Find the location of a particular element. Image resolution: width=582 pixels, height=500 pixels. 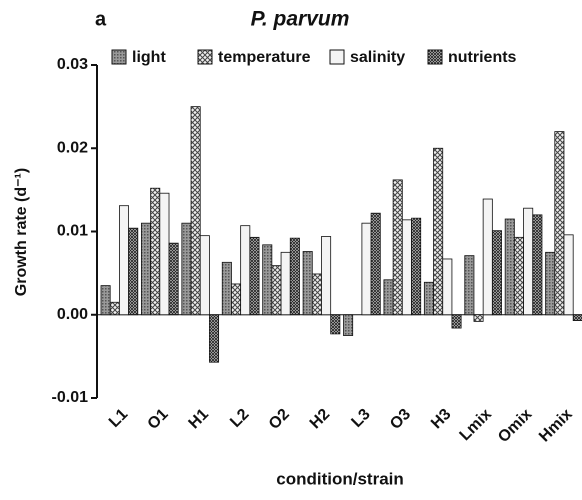

x-tick-label: H3 is located at coordinates (441, 419).